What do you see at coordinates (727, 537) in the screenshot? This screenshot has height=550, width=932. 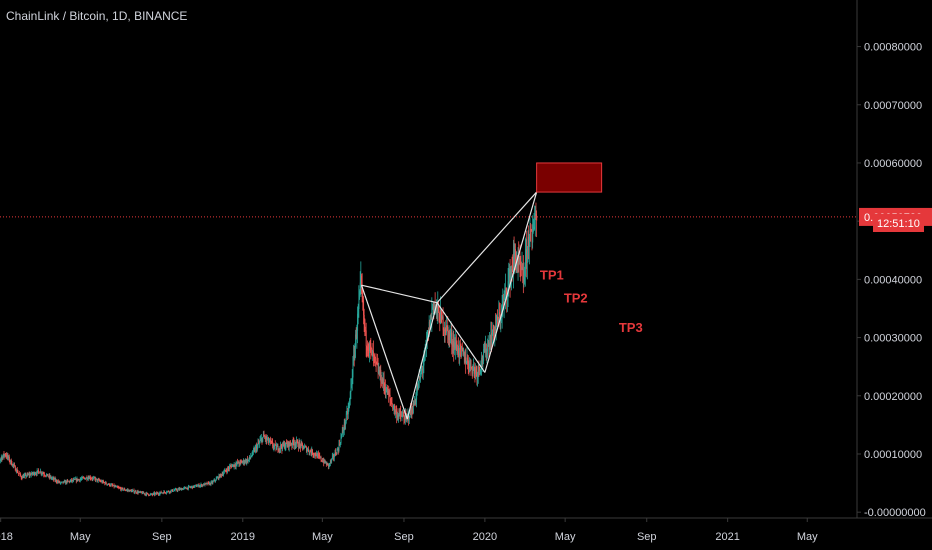 I see `time-tick-label: 2021` at bounding box center [727, 537].